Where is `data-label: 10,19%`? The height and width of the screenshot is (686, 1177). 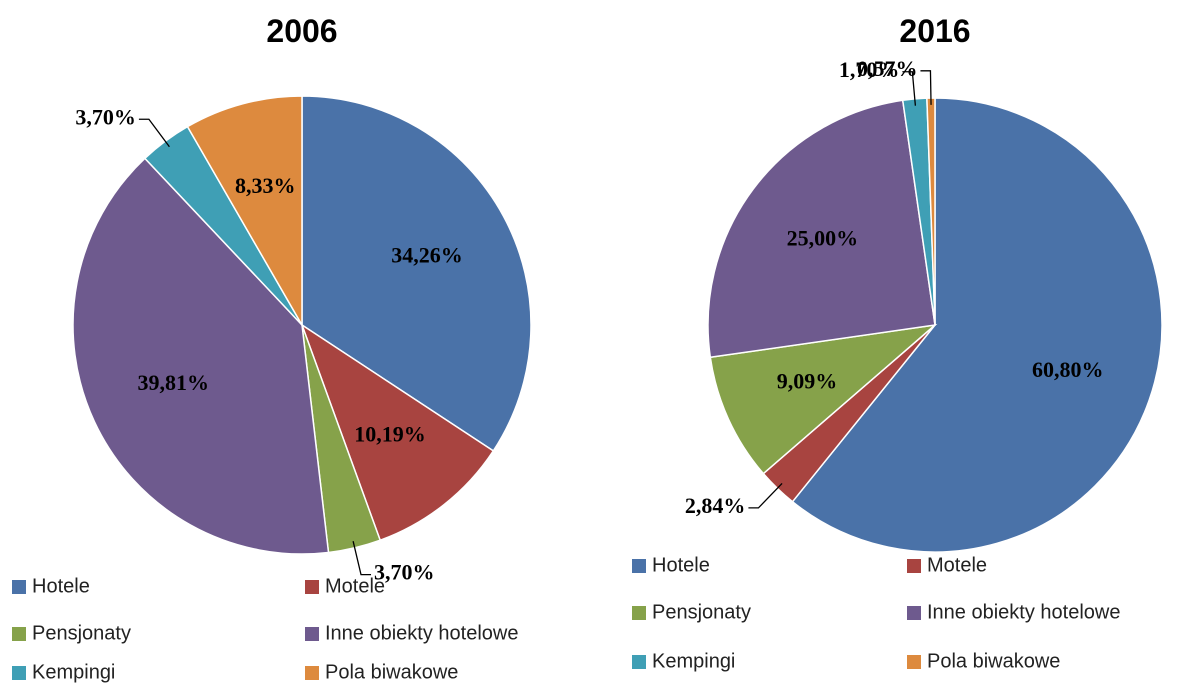 data-label: 10,19% is located at coordinates (390, 433).